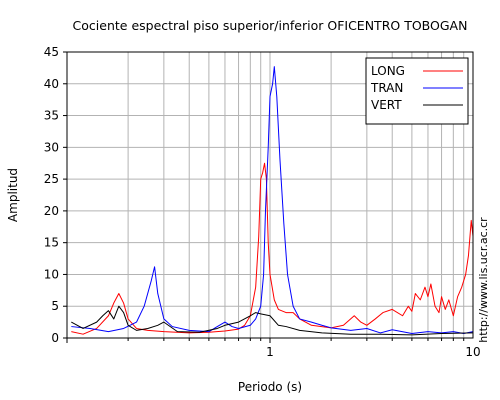  I want to click on series-line-vert, so click(272, 320).